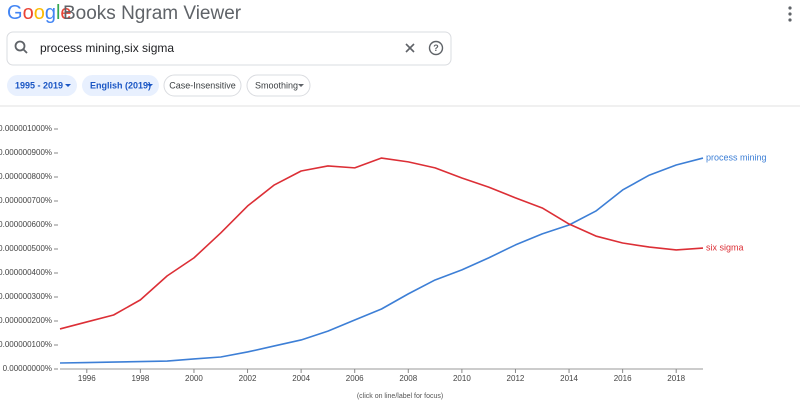  Describe the element at coordinates (790, 14) in the screenshot. I see `menu-button` at that location.